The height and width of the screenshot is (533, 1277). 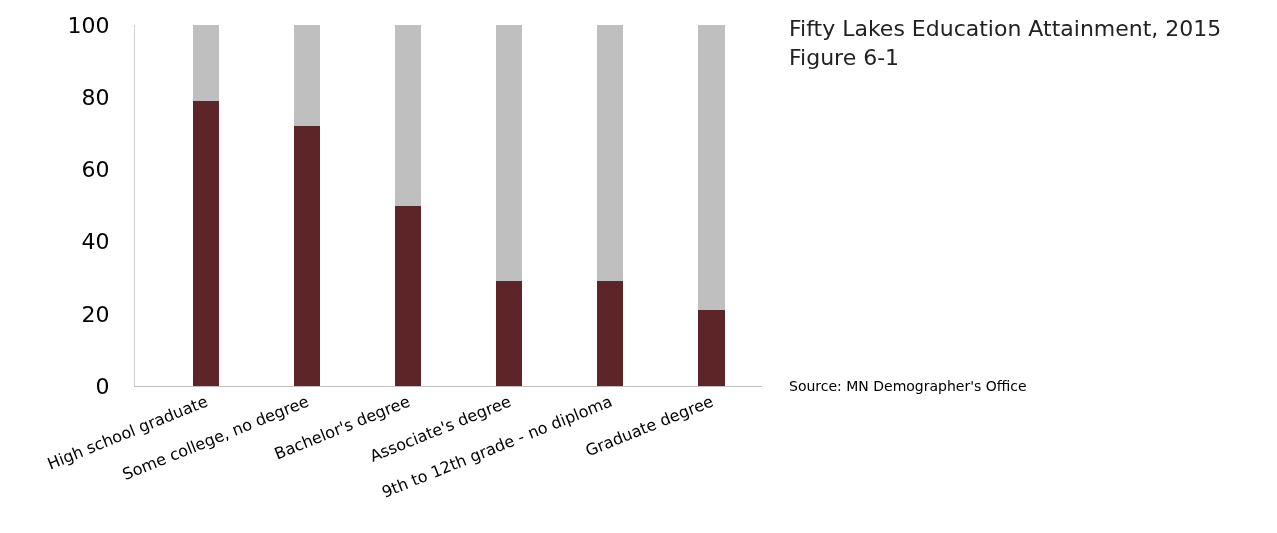 What do you see at coordinates (88, 25) in the screenshot?
I see `y-tick-label: 100` at bounding box center [88, 25].